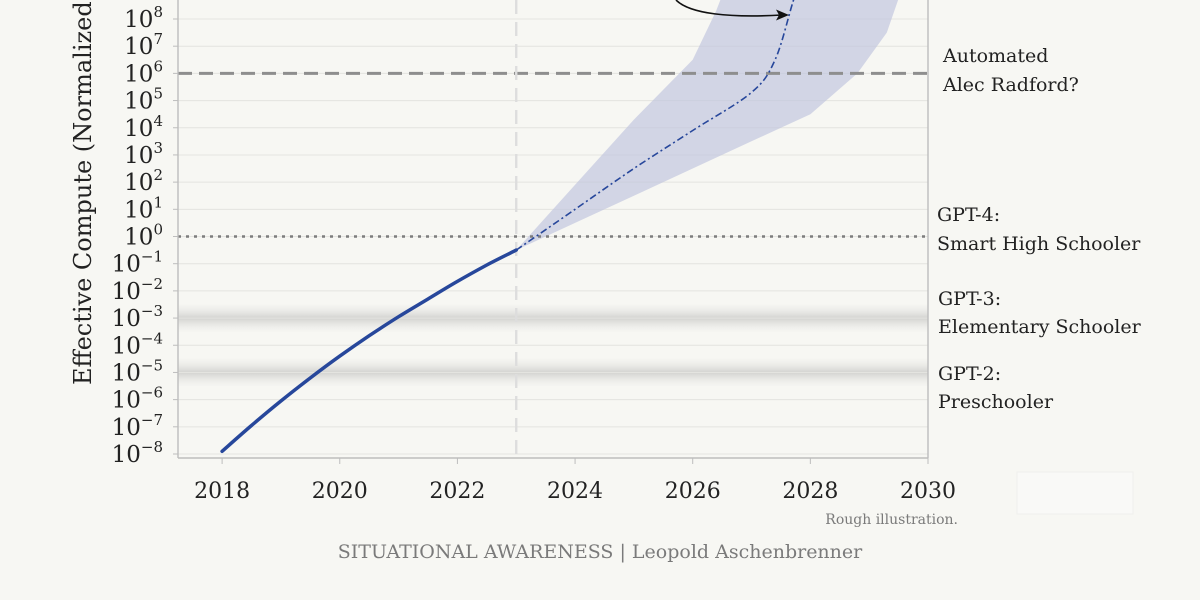 The width and height of the screenshot is (1200, 600). I want to click on annotation-label: Automated, so click(995, 56).